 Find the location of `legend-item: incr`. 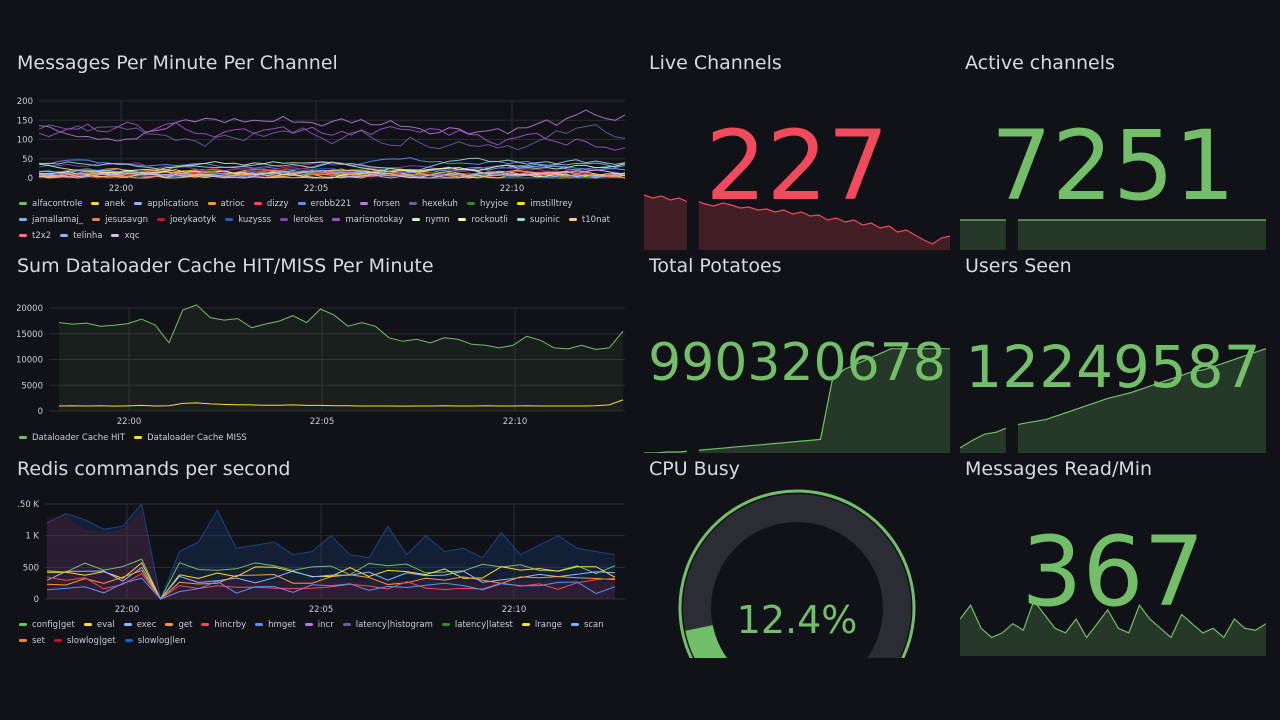

legend-item: incr is located at coordinates (319, 625).